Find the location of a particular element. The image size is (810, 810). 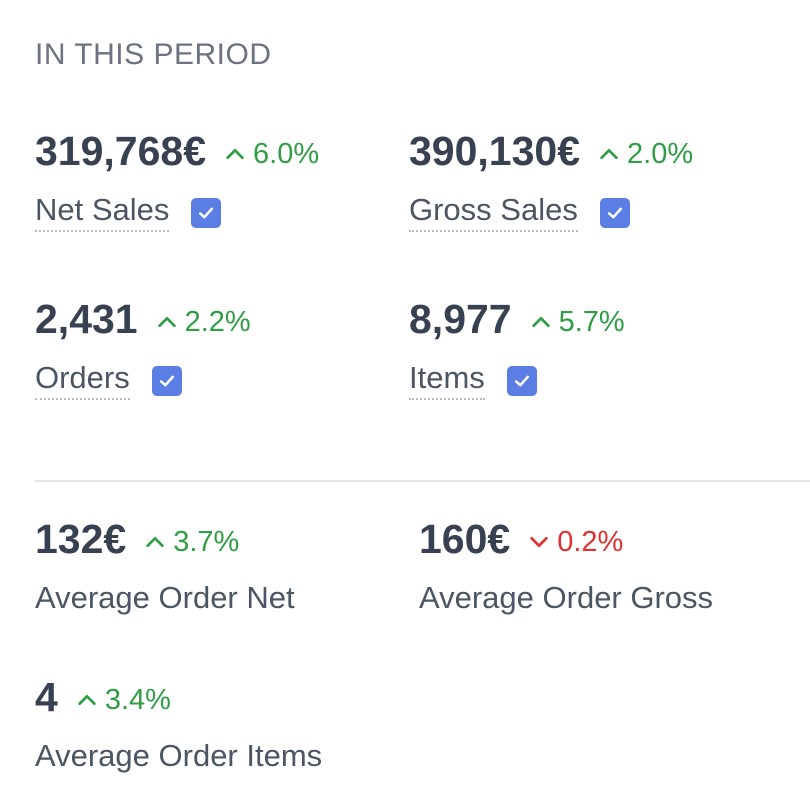

metric-change: 0.2% is located at coordinates (575, 542).